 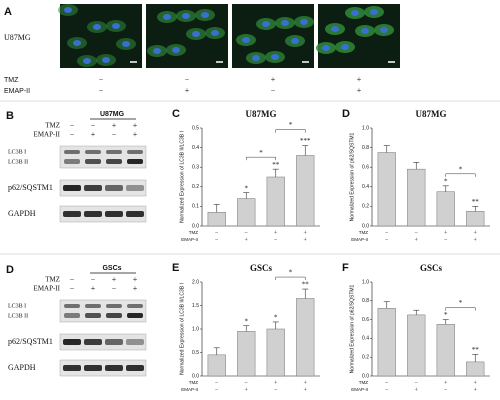 I want to click on y-tick-label: 0.5, so click(x=195, y=353).